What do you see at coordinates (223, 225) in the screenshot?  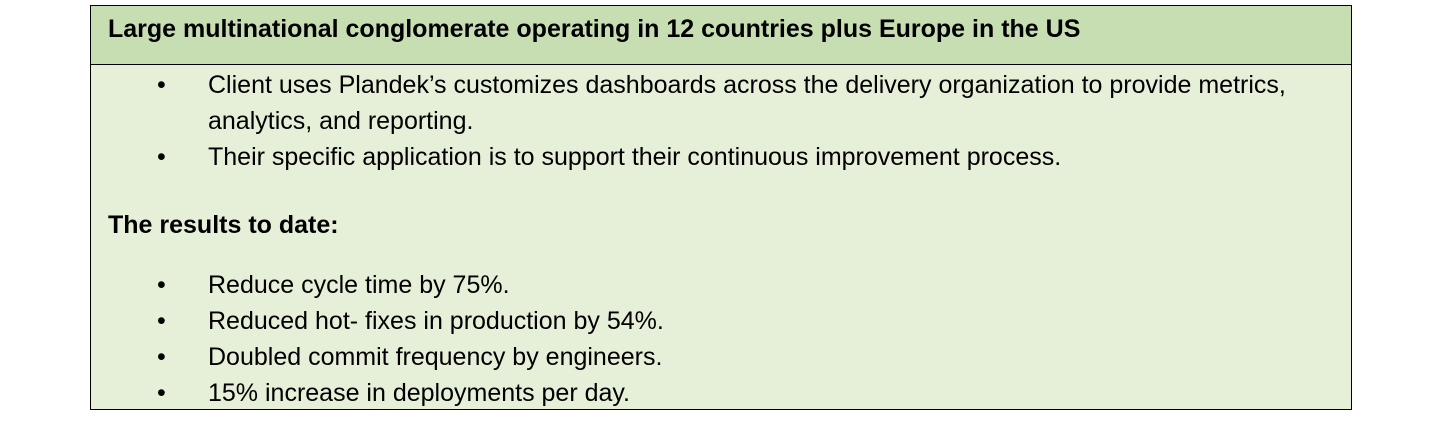 I see `results-heading: The results to date:` at bounding box center [223, 225].